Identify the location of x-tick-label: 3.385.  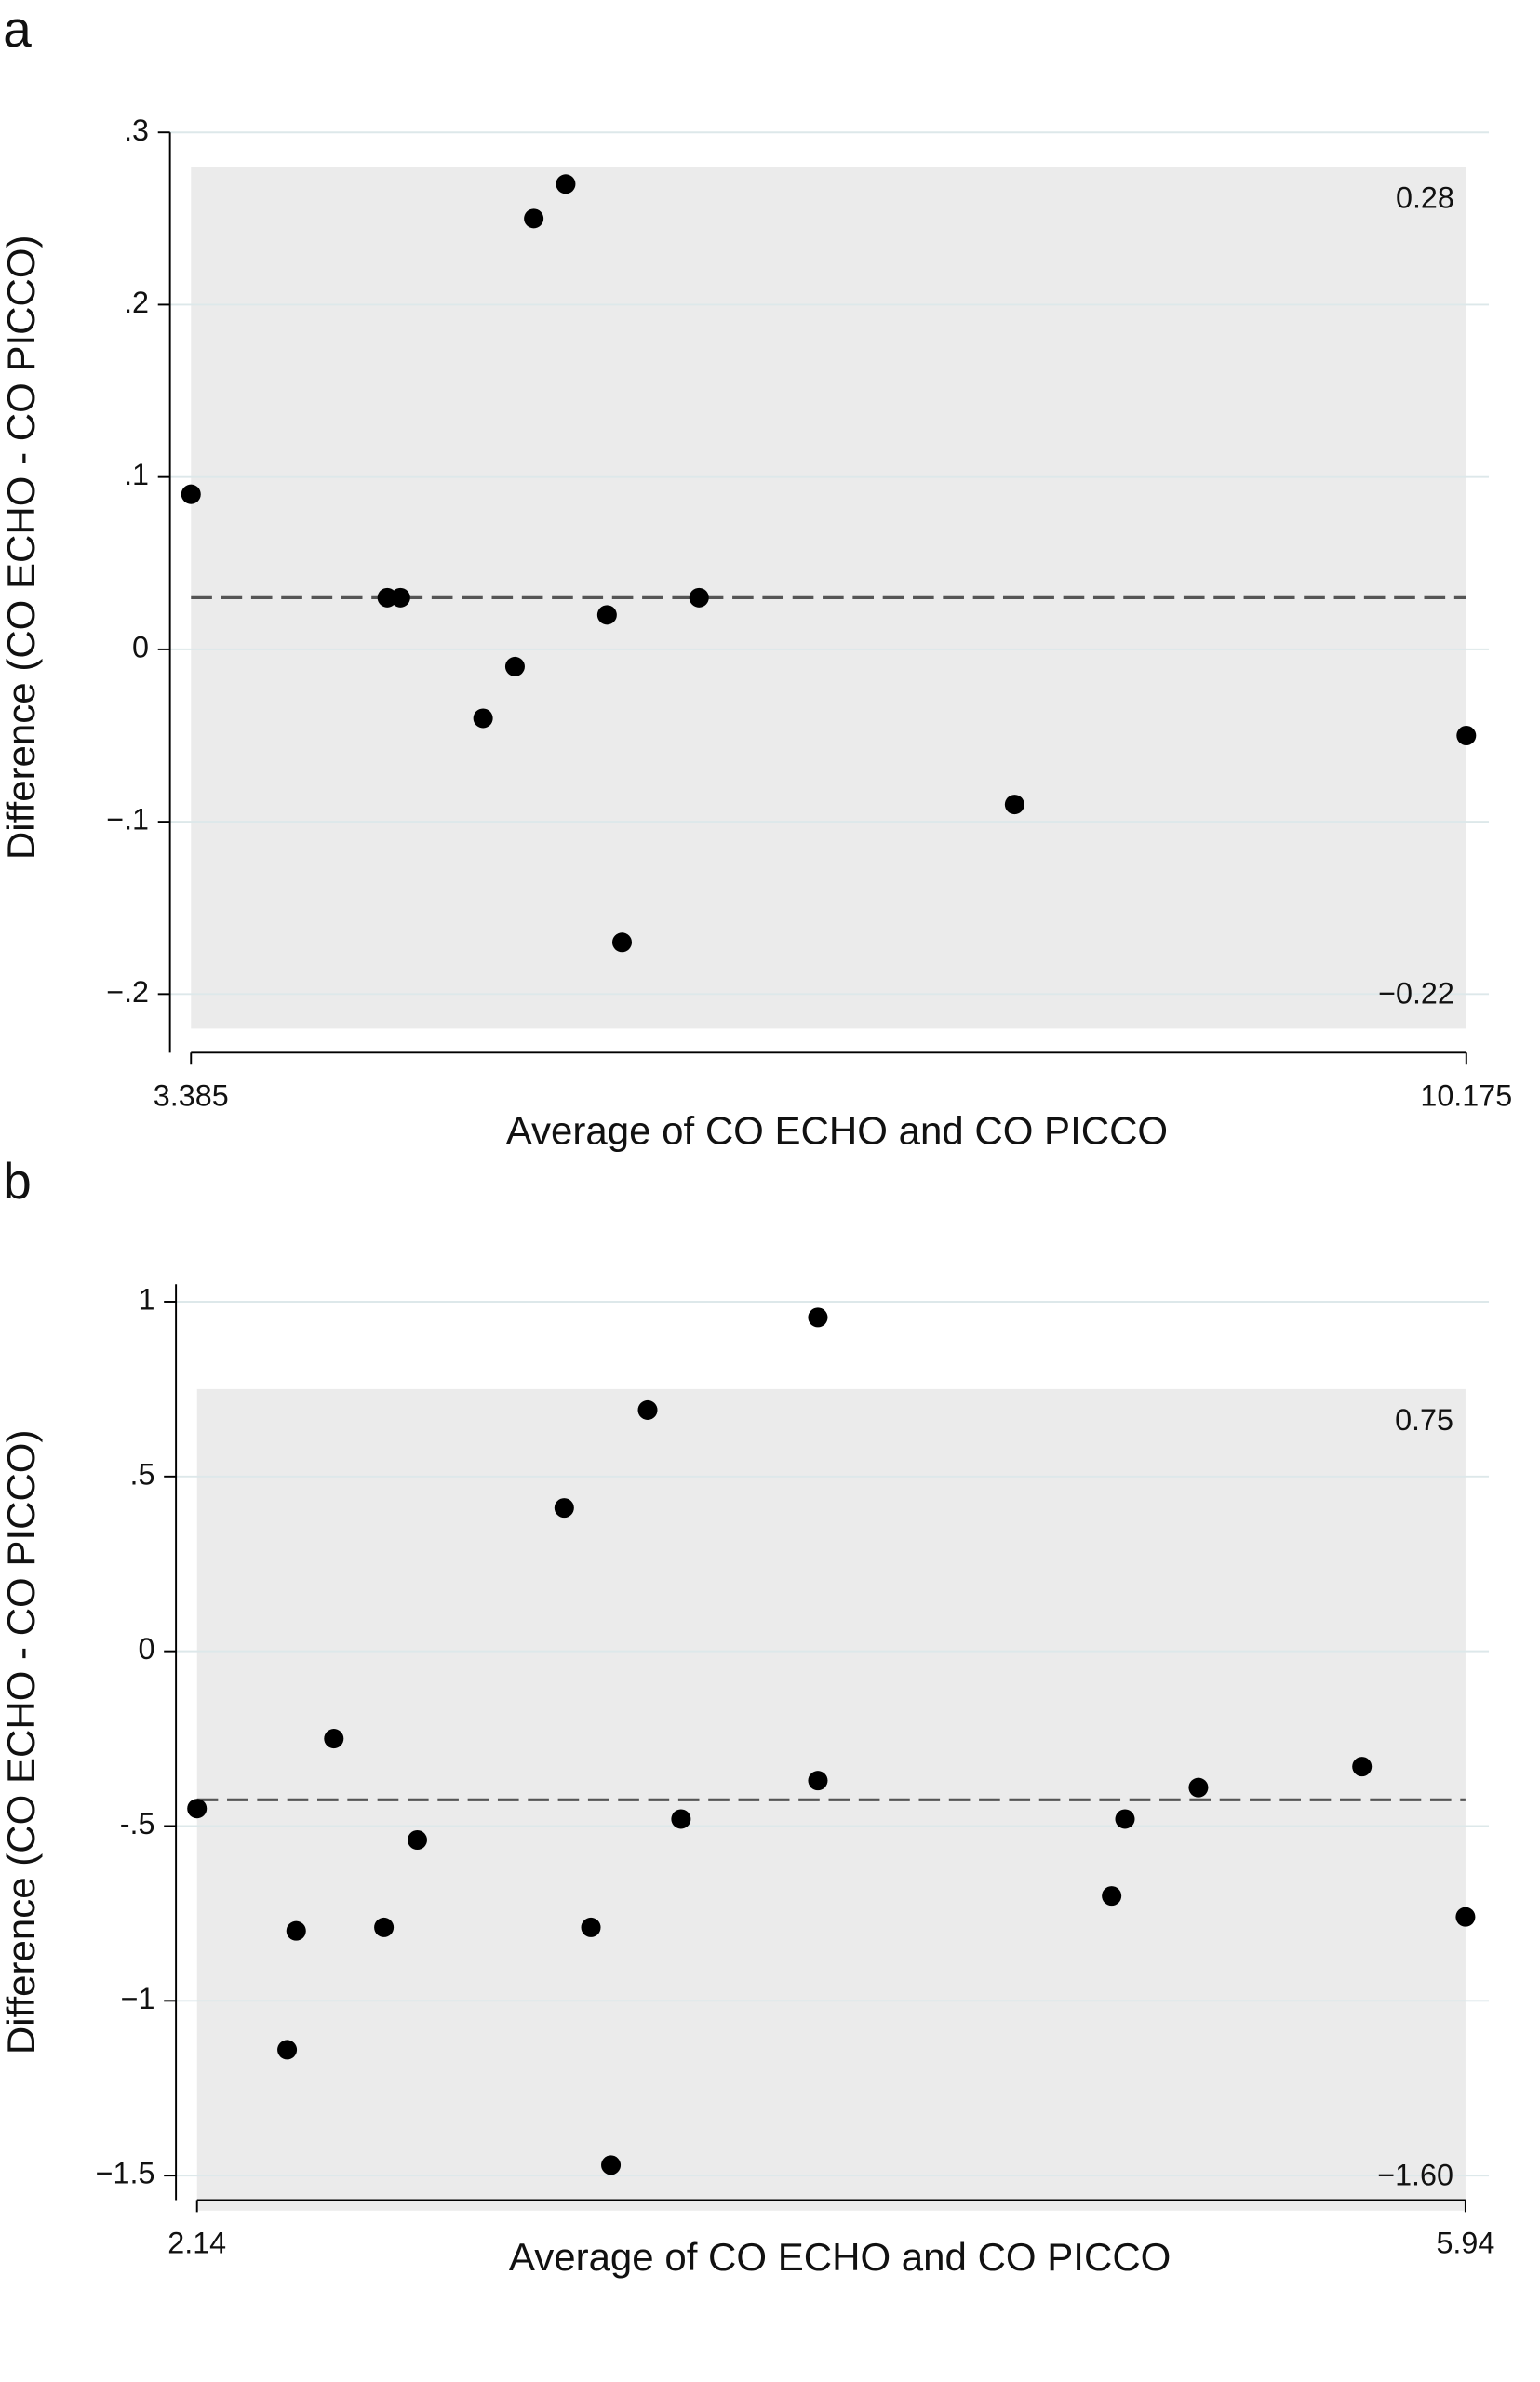
(191, 1095).